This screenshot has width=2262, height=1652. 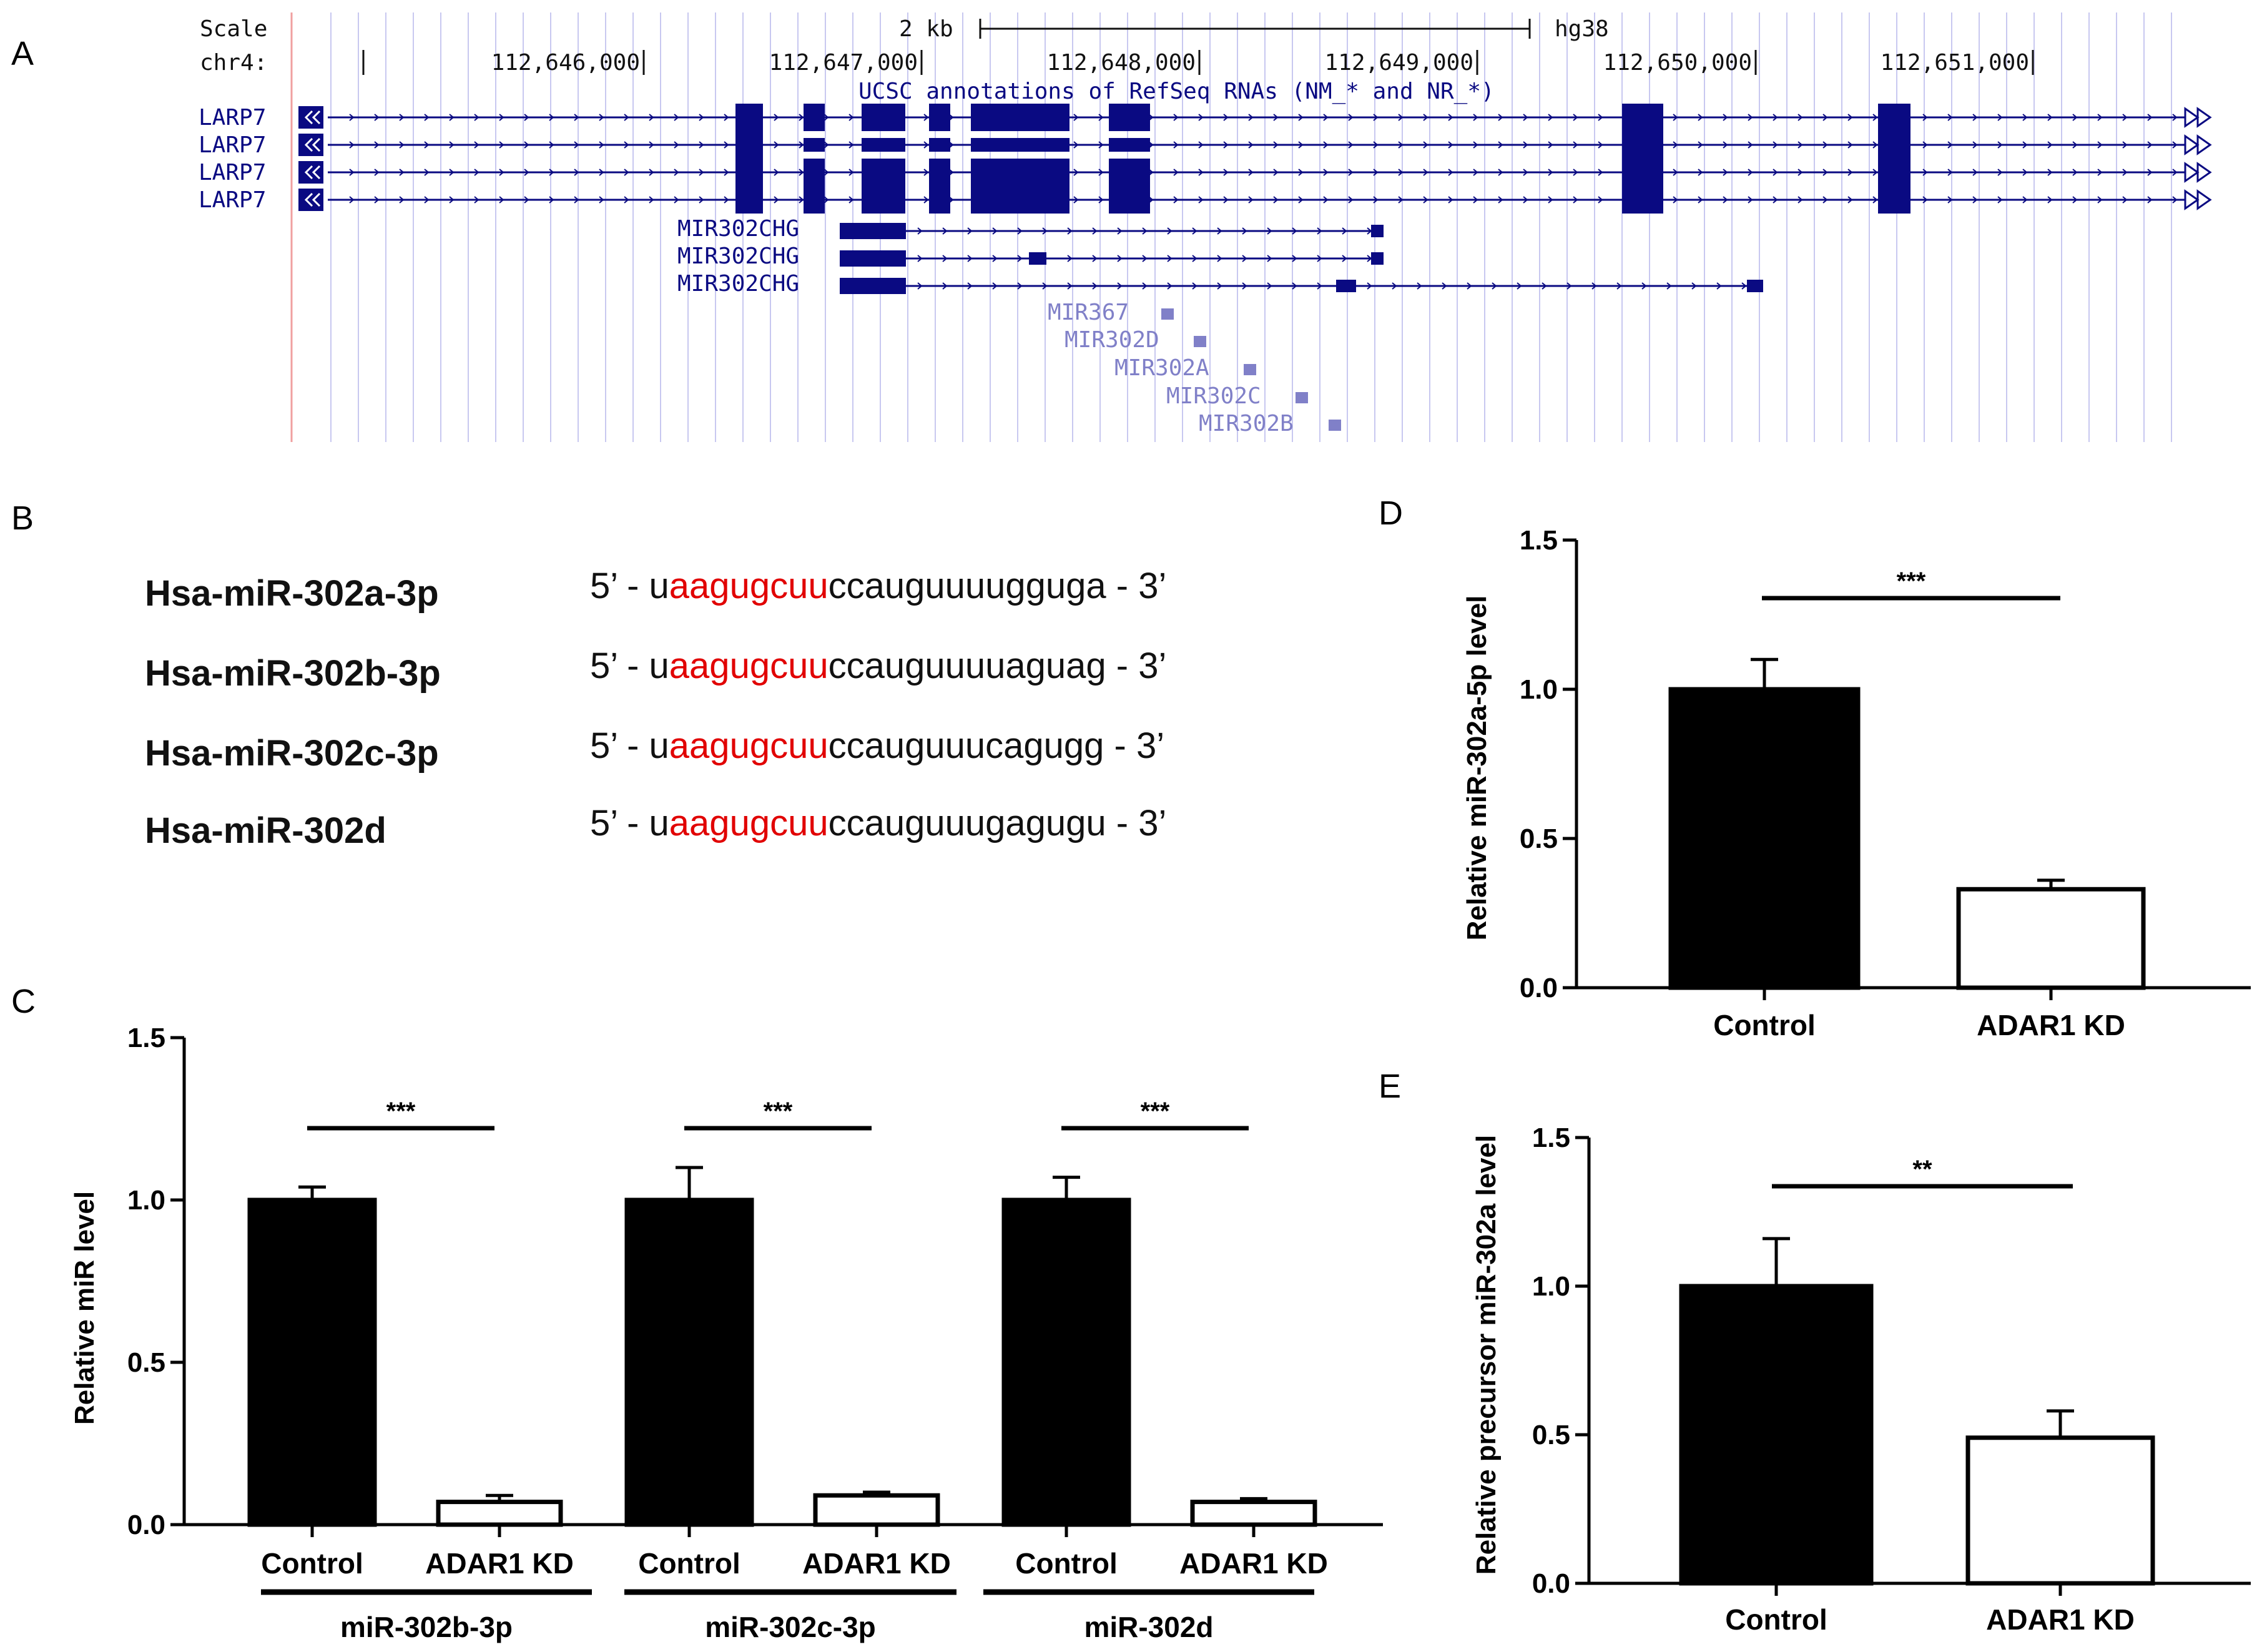 What do you see at coordinates (1912, 581) in the screenshot?
I see `chart-d-significance-label: ***` at bounding box center [1912, 581].